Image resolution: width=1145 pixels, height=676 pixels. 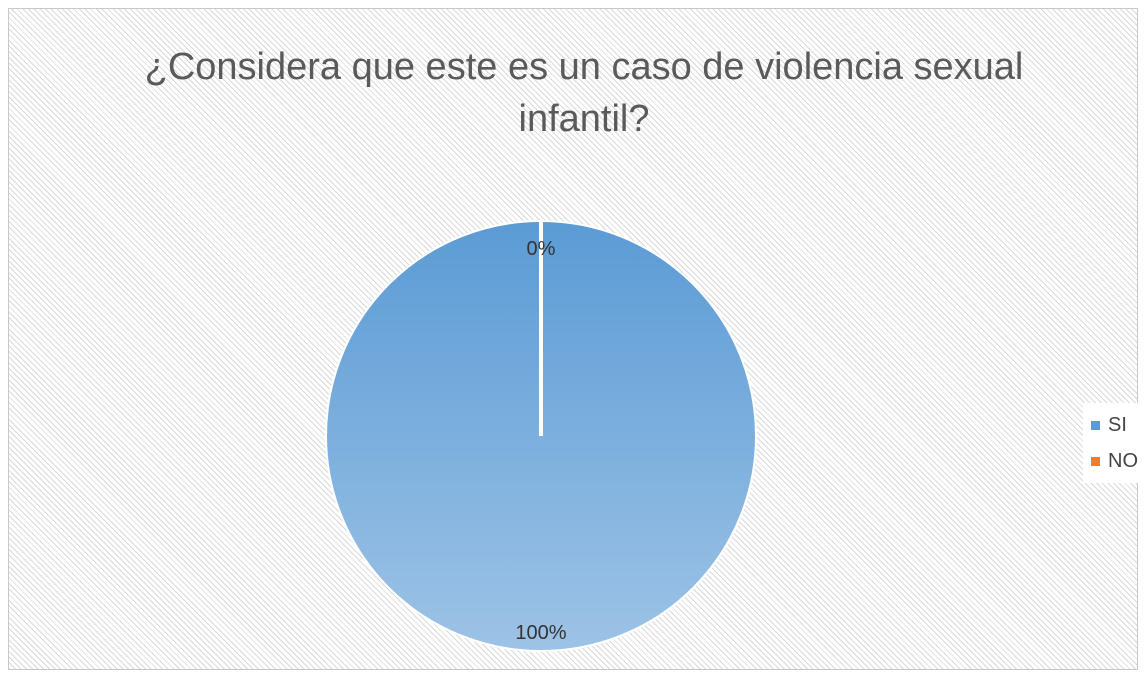 I want to click on legend: SI NO, so click(x=1114, y=443).